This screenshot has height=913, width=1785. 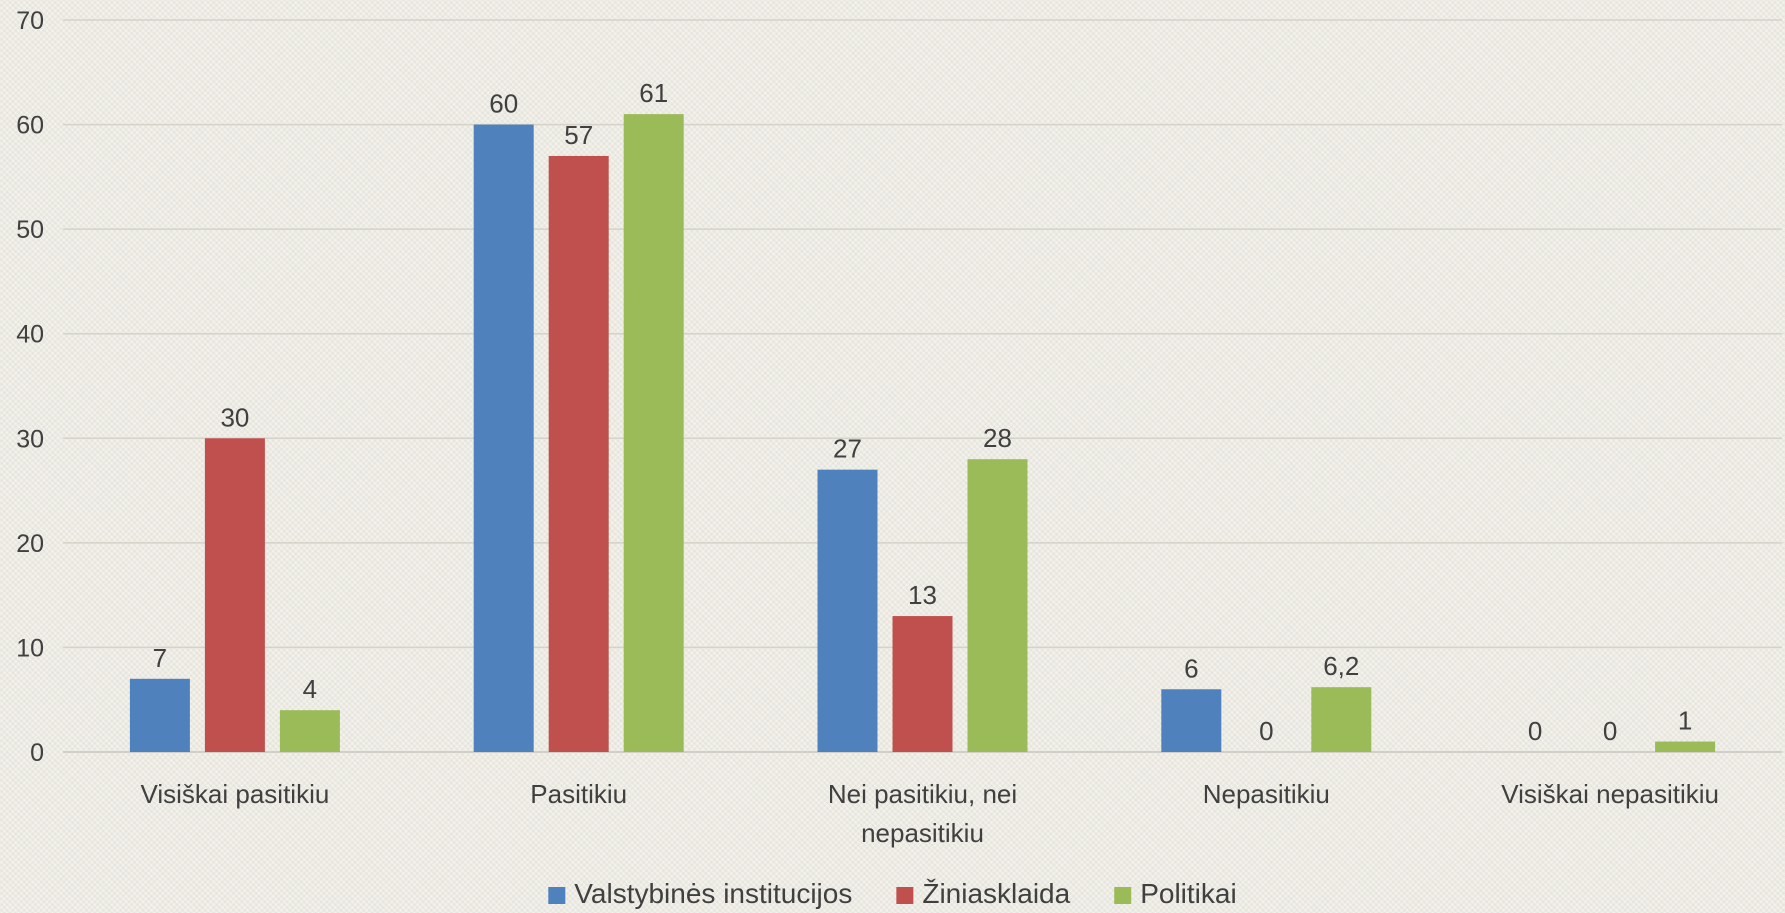 I want to click on x-tick-label: Pasitikiu, so click(x=578, y=794).